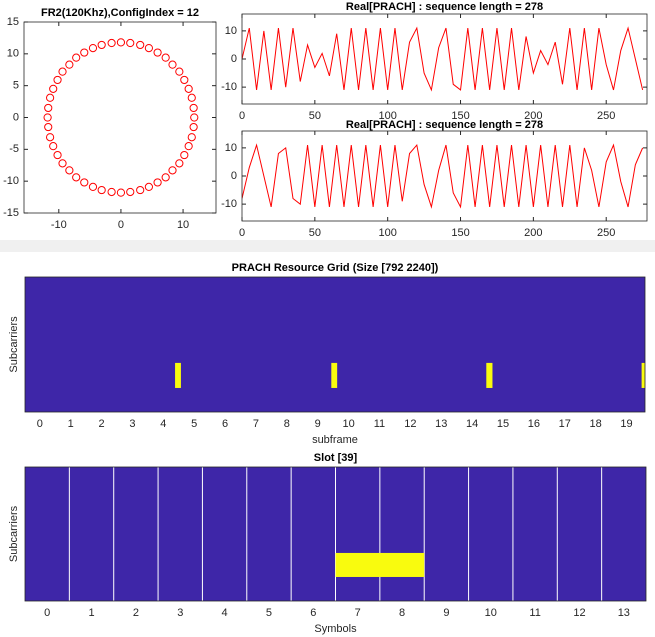 The image size is (655, 637). I want to click on y-tick-label: 5, so click(16, 86).